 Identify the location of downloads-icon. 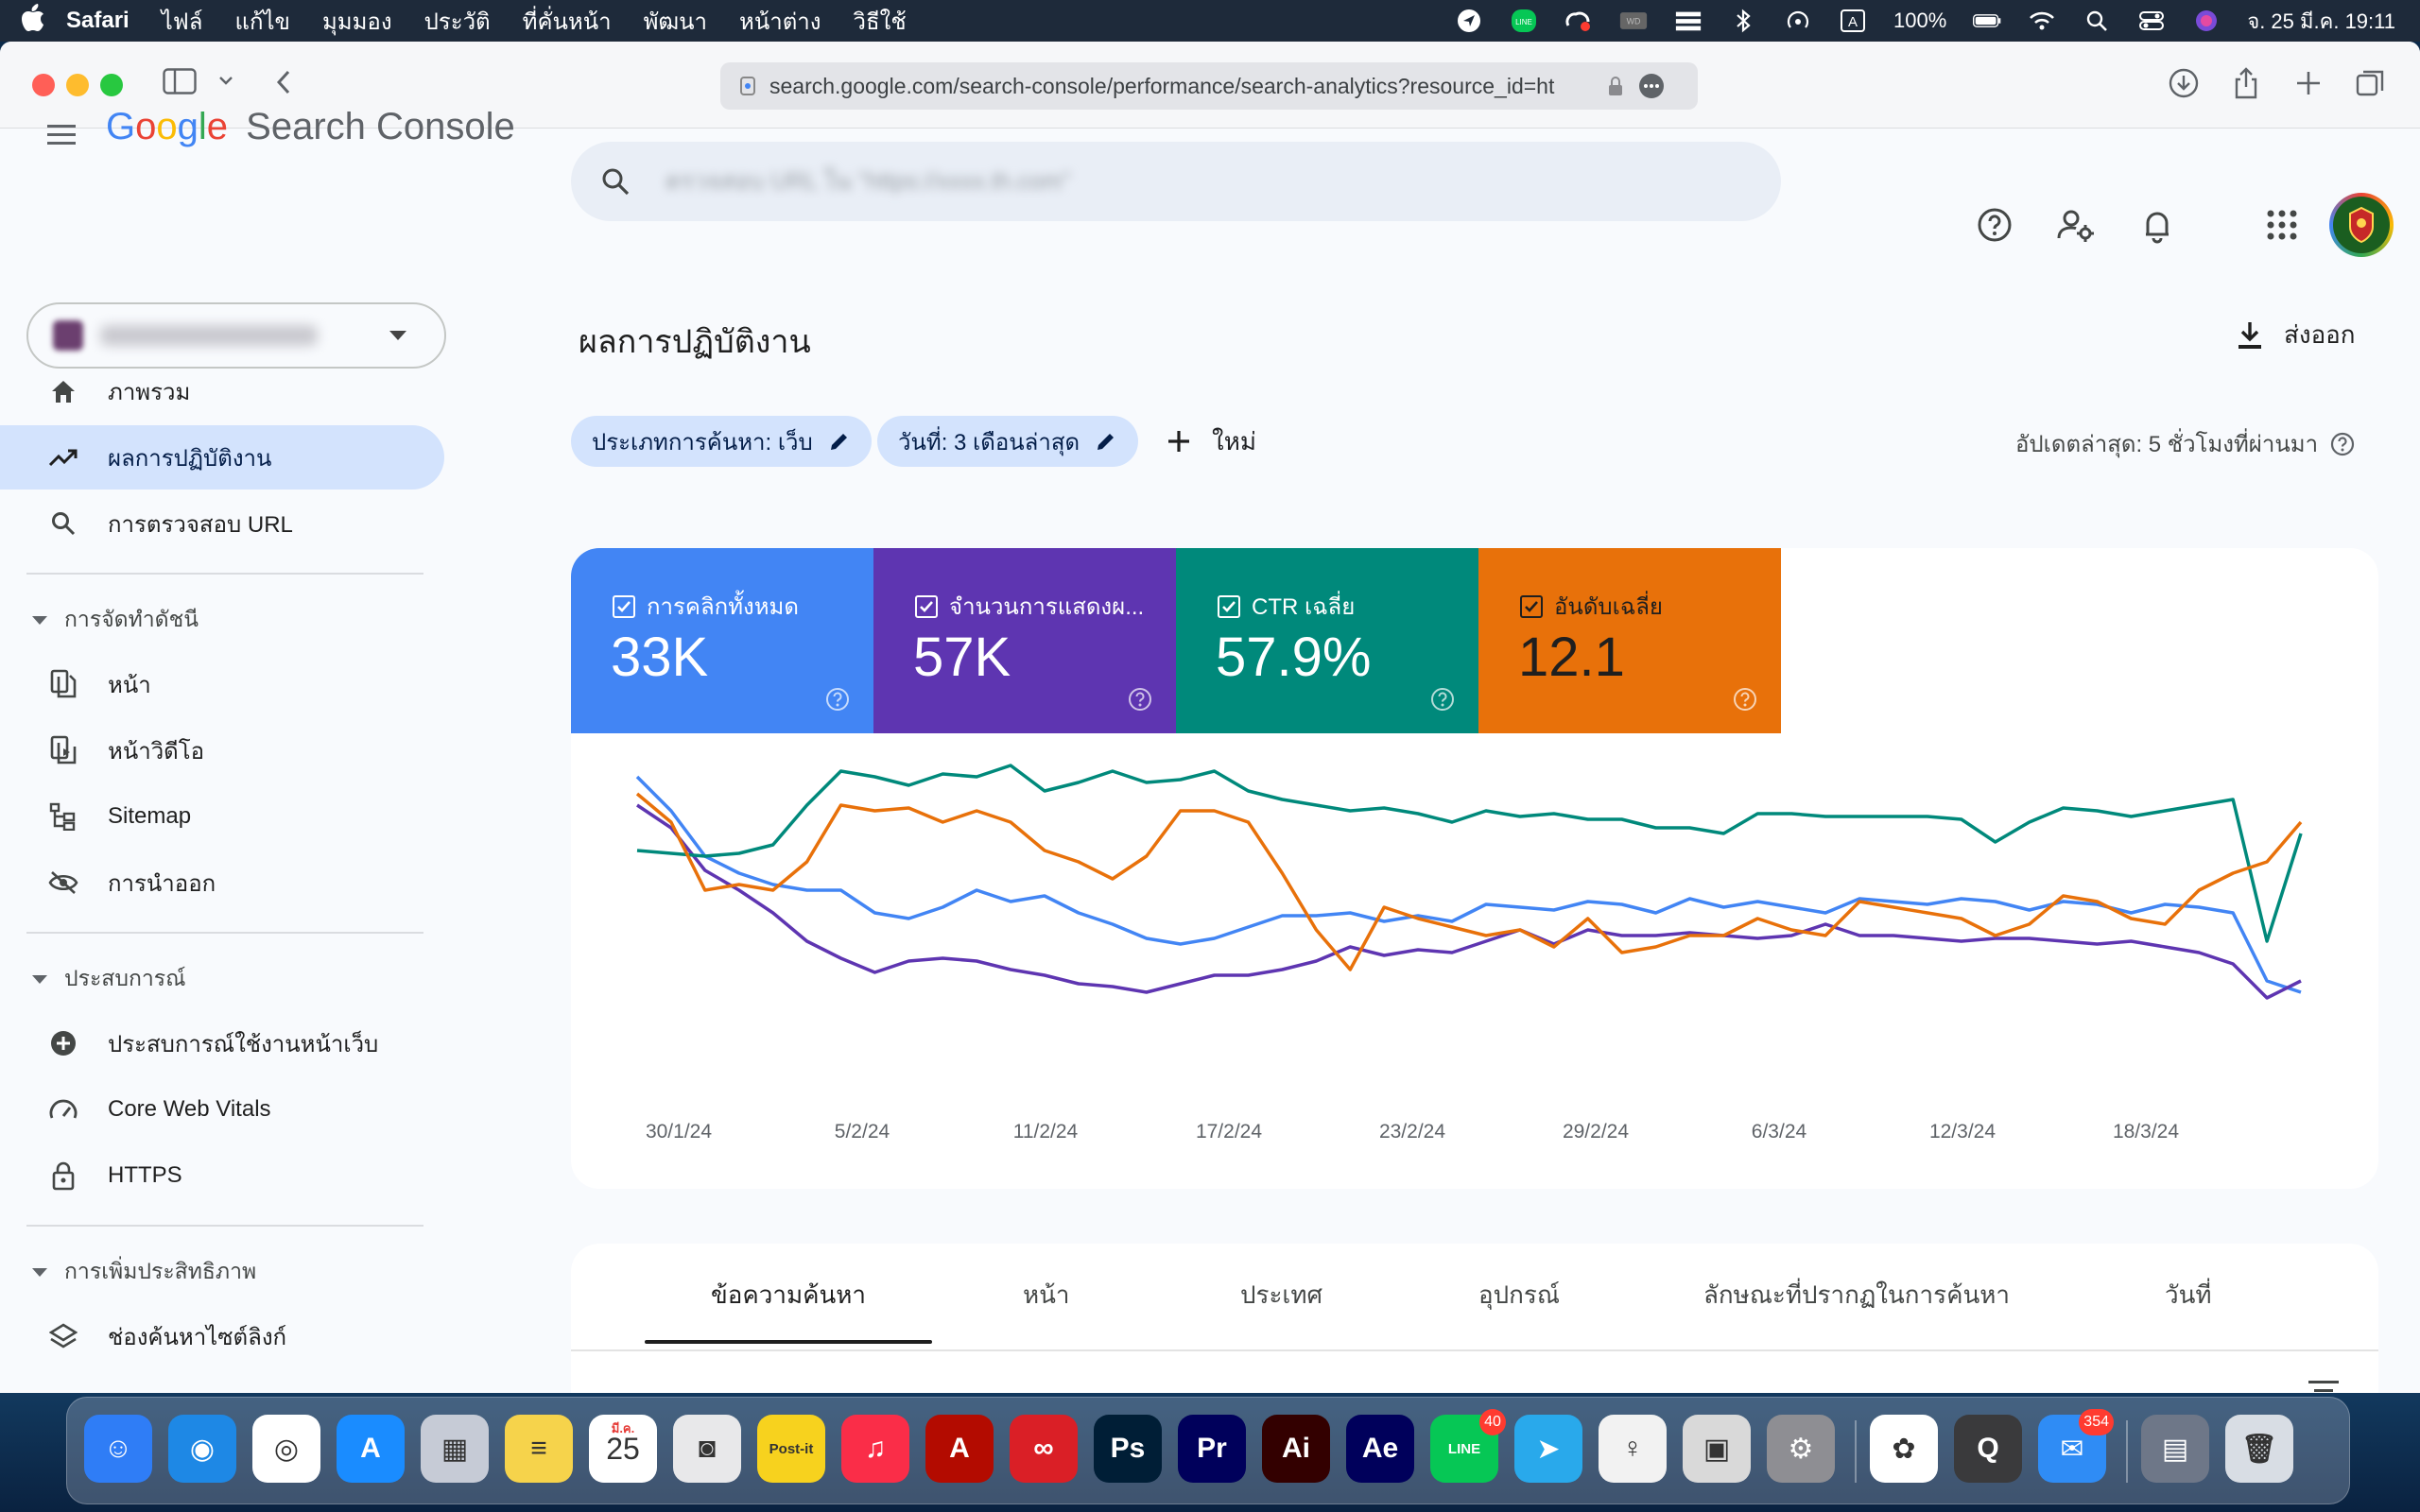
(2184, 83).